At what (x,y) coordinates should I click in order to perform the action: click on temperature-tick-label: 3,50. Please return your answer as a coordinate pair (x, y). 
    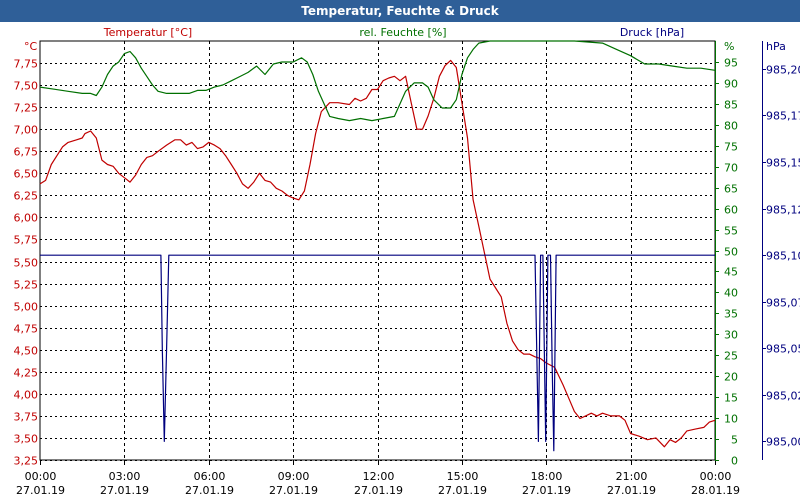
    Looking at the image, I should click on (26, 439).